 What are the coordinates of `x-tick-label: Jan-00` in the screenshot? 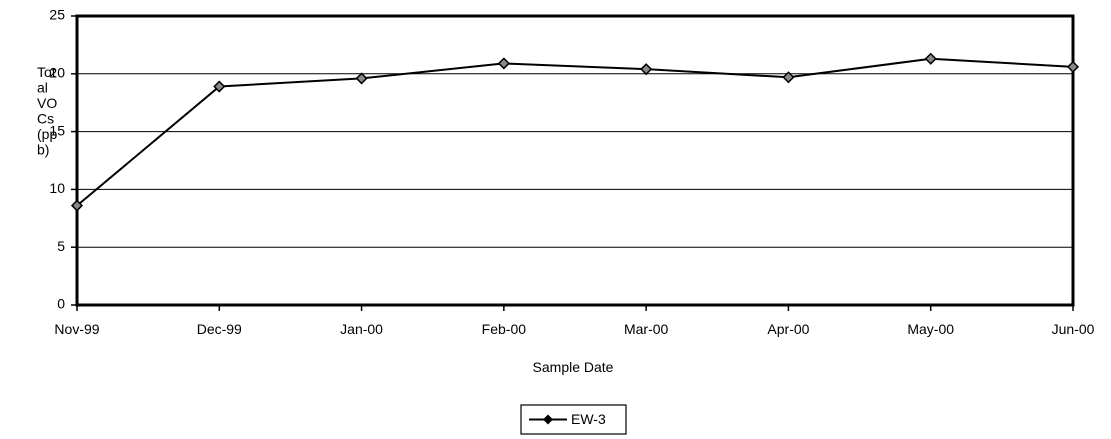 It's located at (361, 329).